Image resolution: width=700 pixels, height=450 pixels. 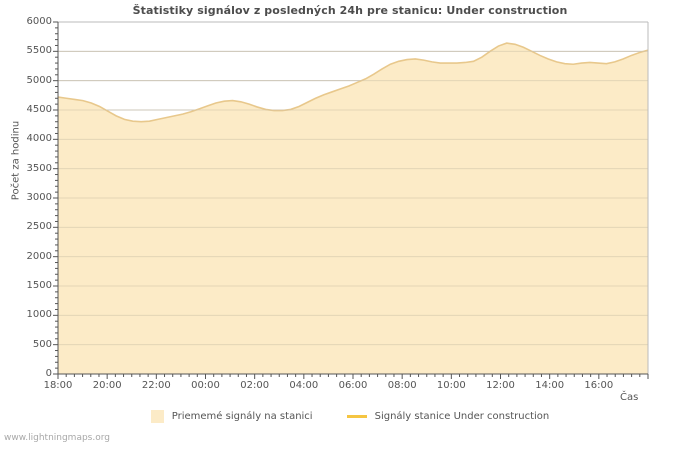 I want to click on x-tick-label: 22:00, so click(x=156, y=385).